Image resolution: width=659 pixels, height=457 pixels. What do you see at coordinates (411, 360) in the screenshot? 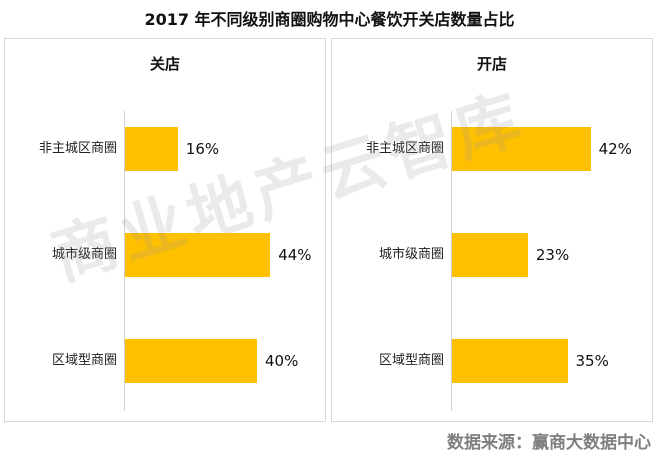
I see `category-label-open-3: 区域型商圈` at bounding box center [411, 360].